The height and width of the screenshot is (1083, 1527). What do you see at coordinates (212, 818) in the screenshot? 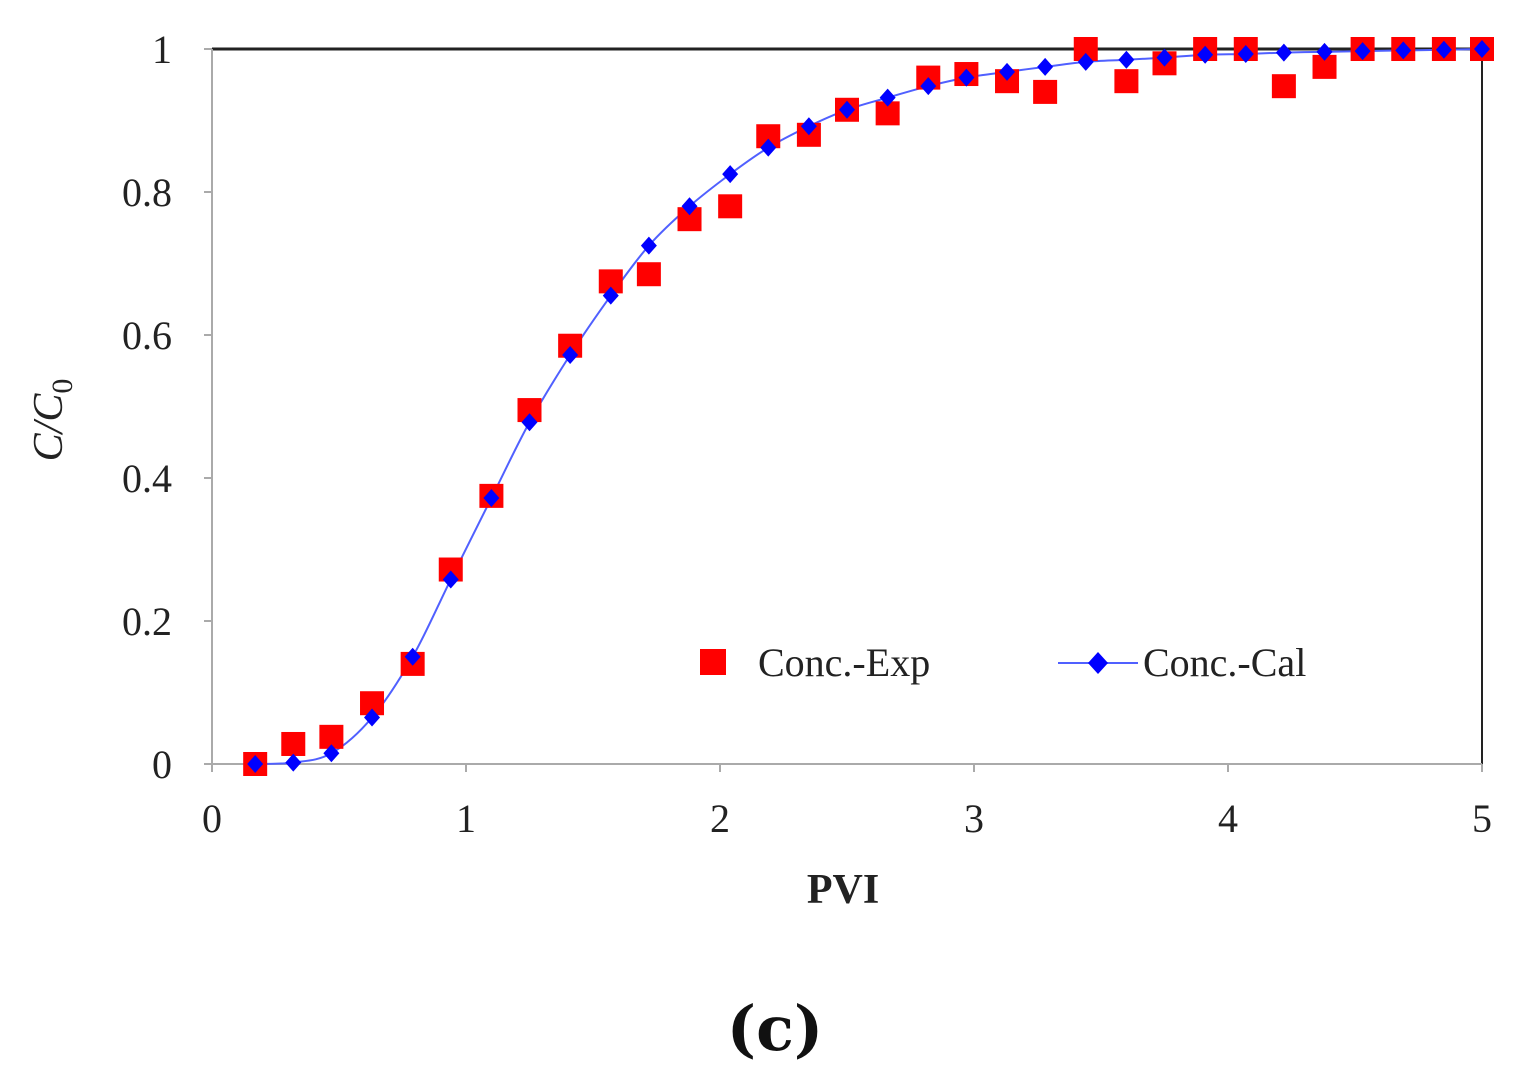
I see `x-tick-label: 0` at bounding box center [212, 818].